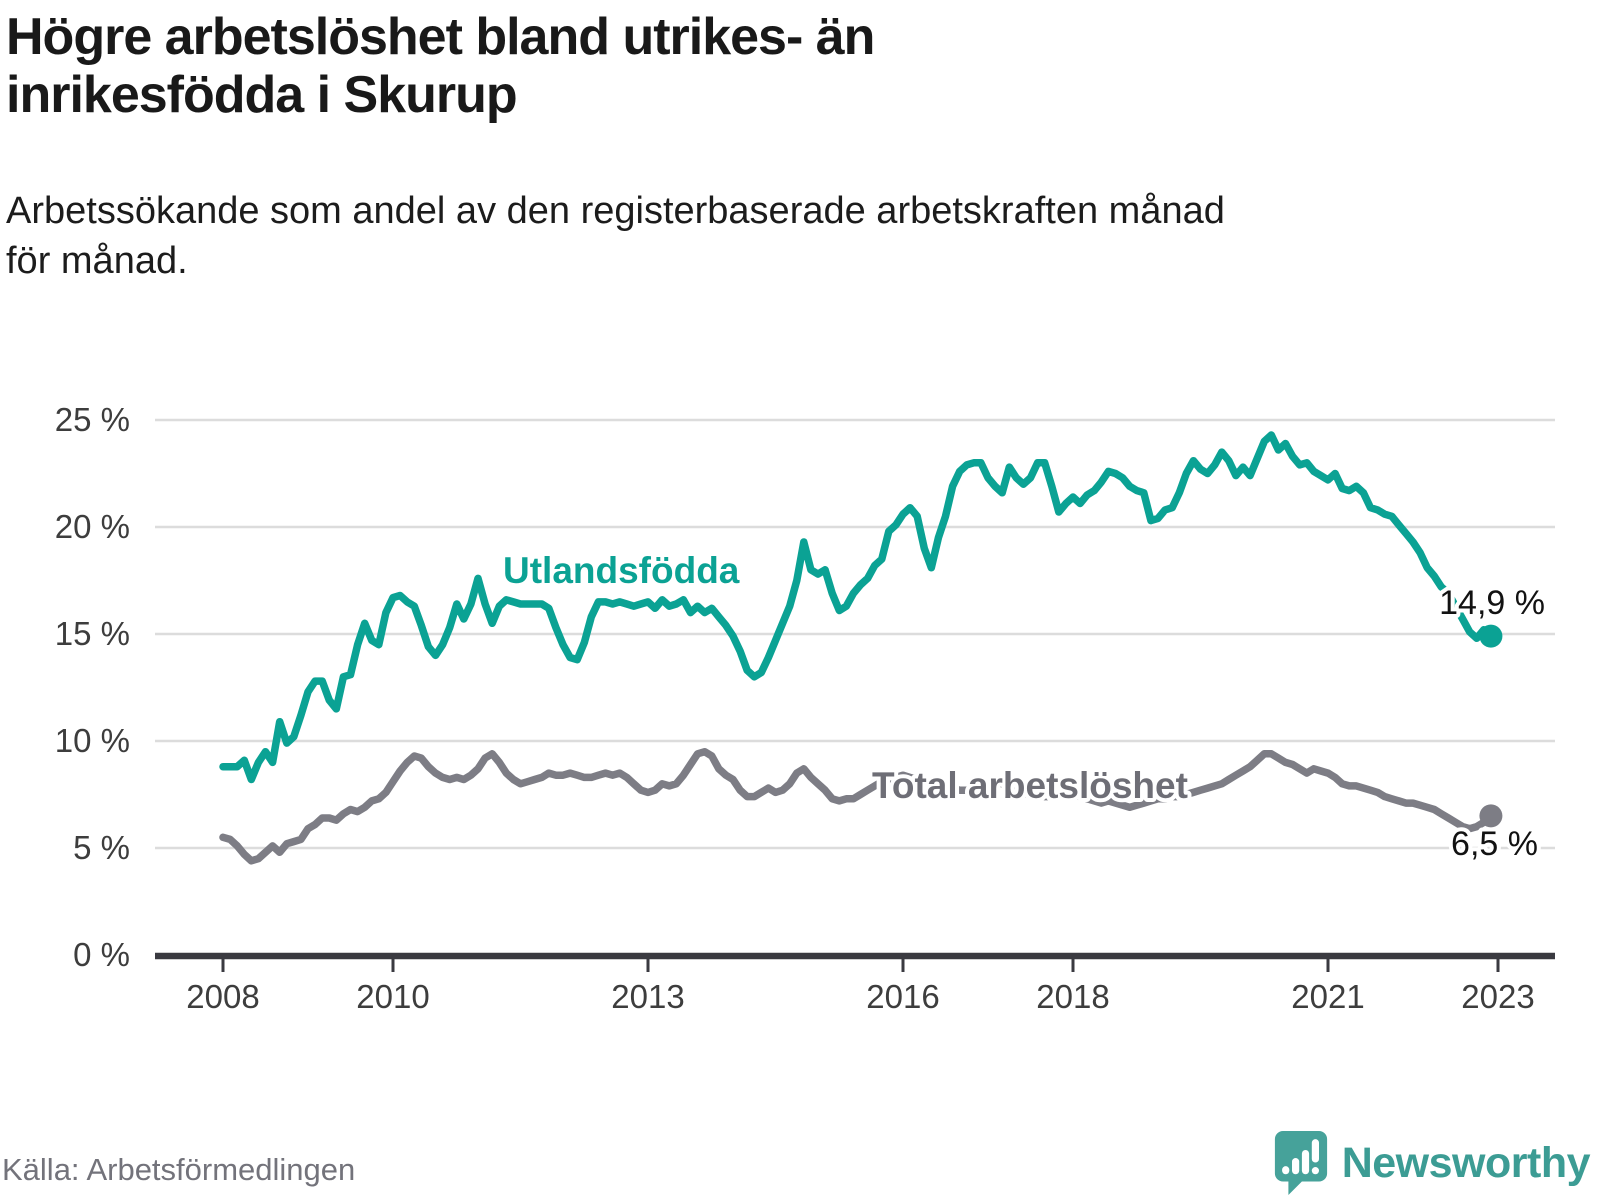 This screenshot has width=1600, height=1200. I want to click on y-axis-label-5: 5 %, so click(101, 847).